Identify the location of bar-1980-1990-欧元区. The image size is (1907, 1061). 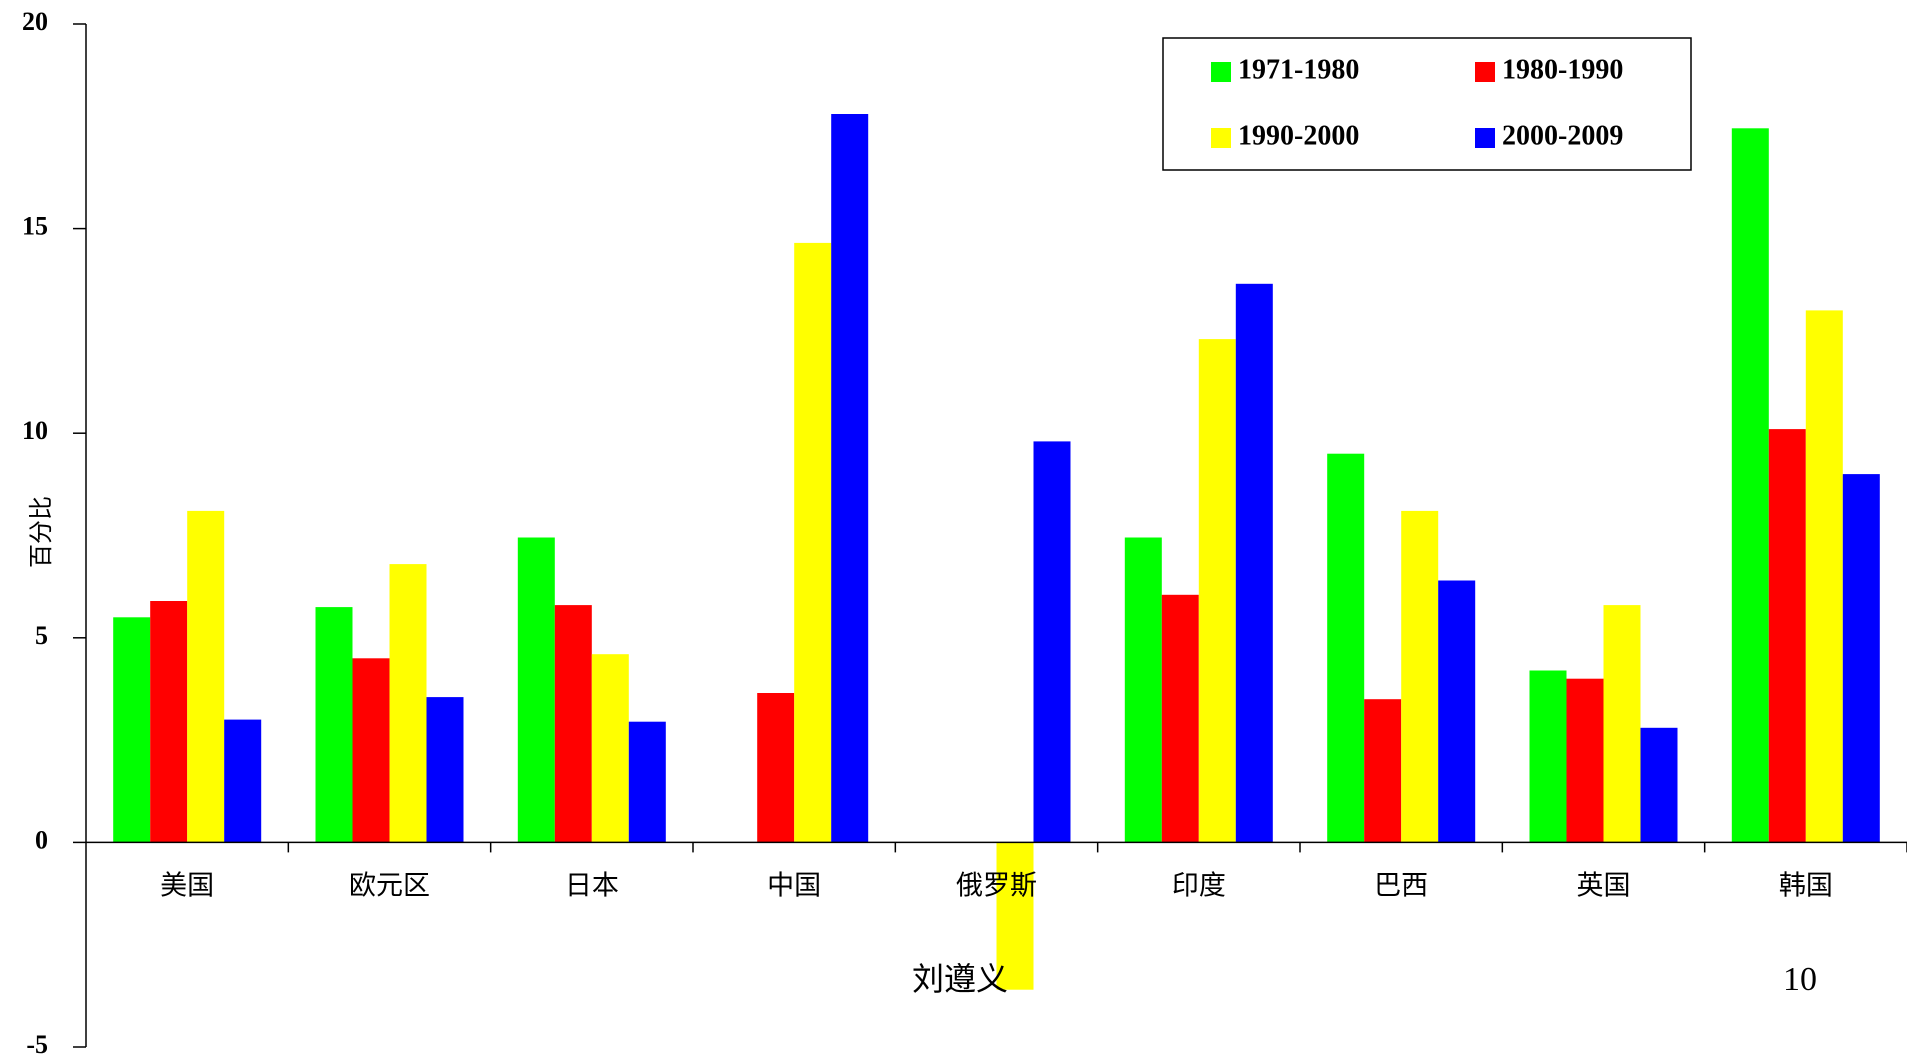
(371, 750).